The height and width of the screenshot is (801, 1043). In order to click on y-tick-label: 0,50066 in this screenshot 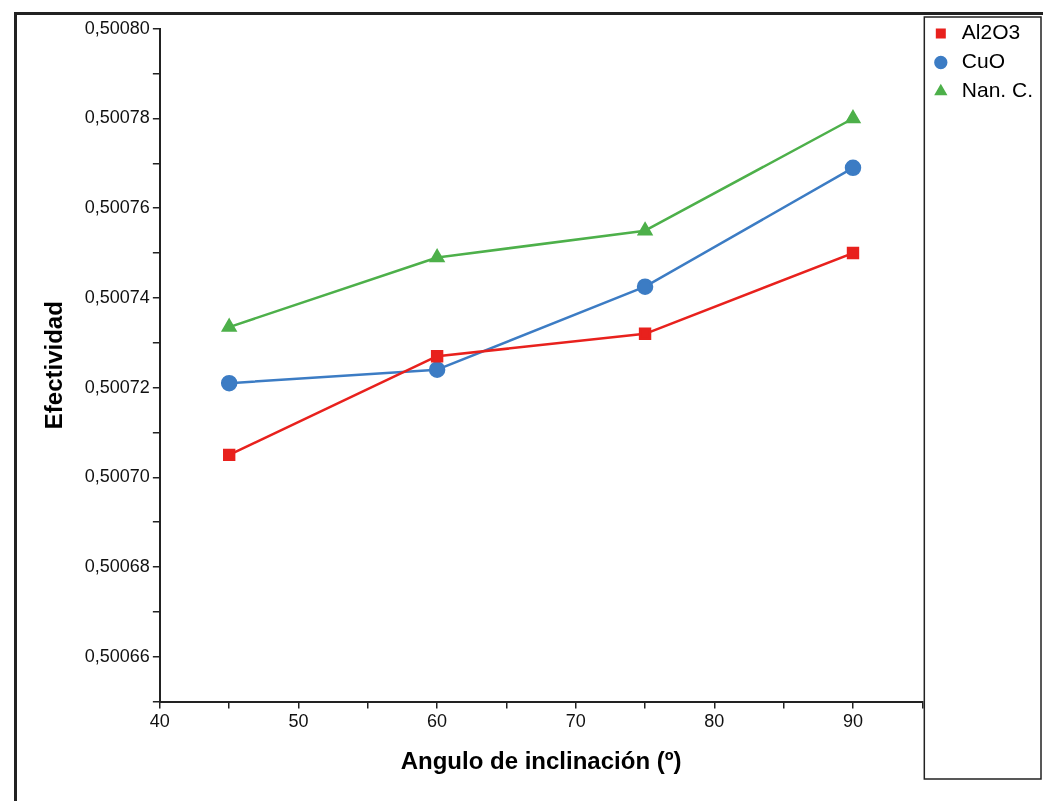, I will do `click(117, 655)`.